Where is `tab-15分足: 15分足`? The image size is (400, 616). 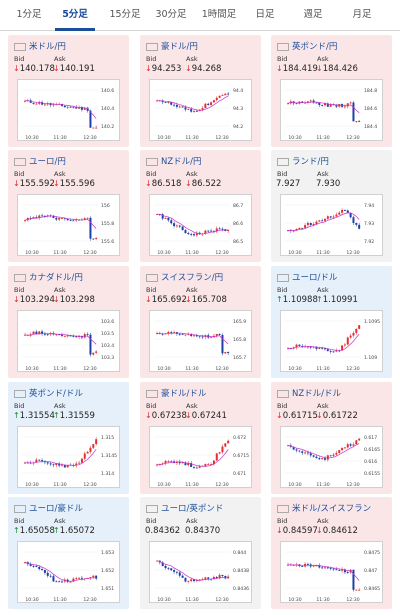 tab-15分足: 15分足 is located at coordinates (125, 14).